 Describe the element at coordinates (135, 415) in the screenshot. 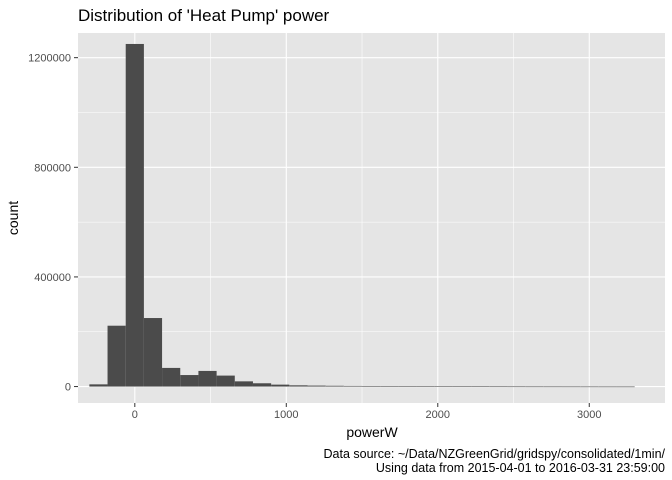

I see `x-tick-label: 0` at that location.